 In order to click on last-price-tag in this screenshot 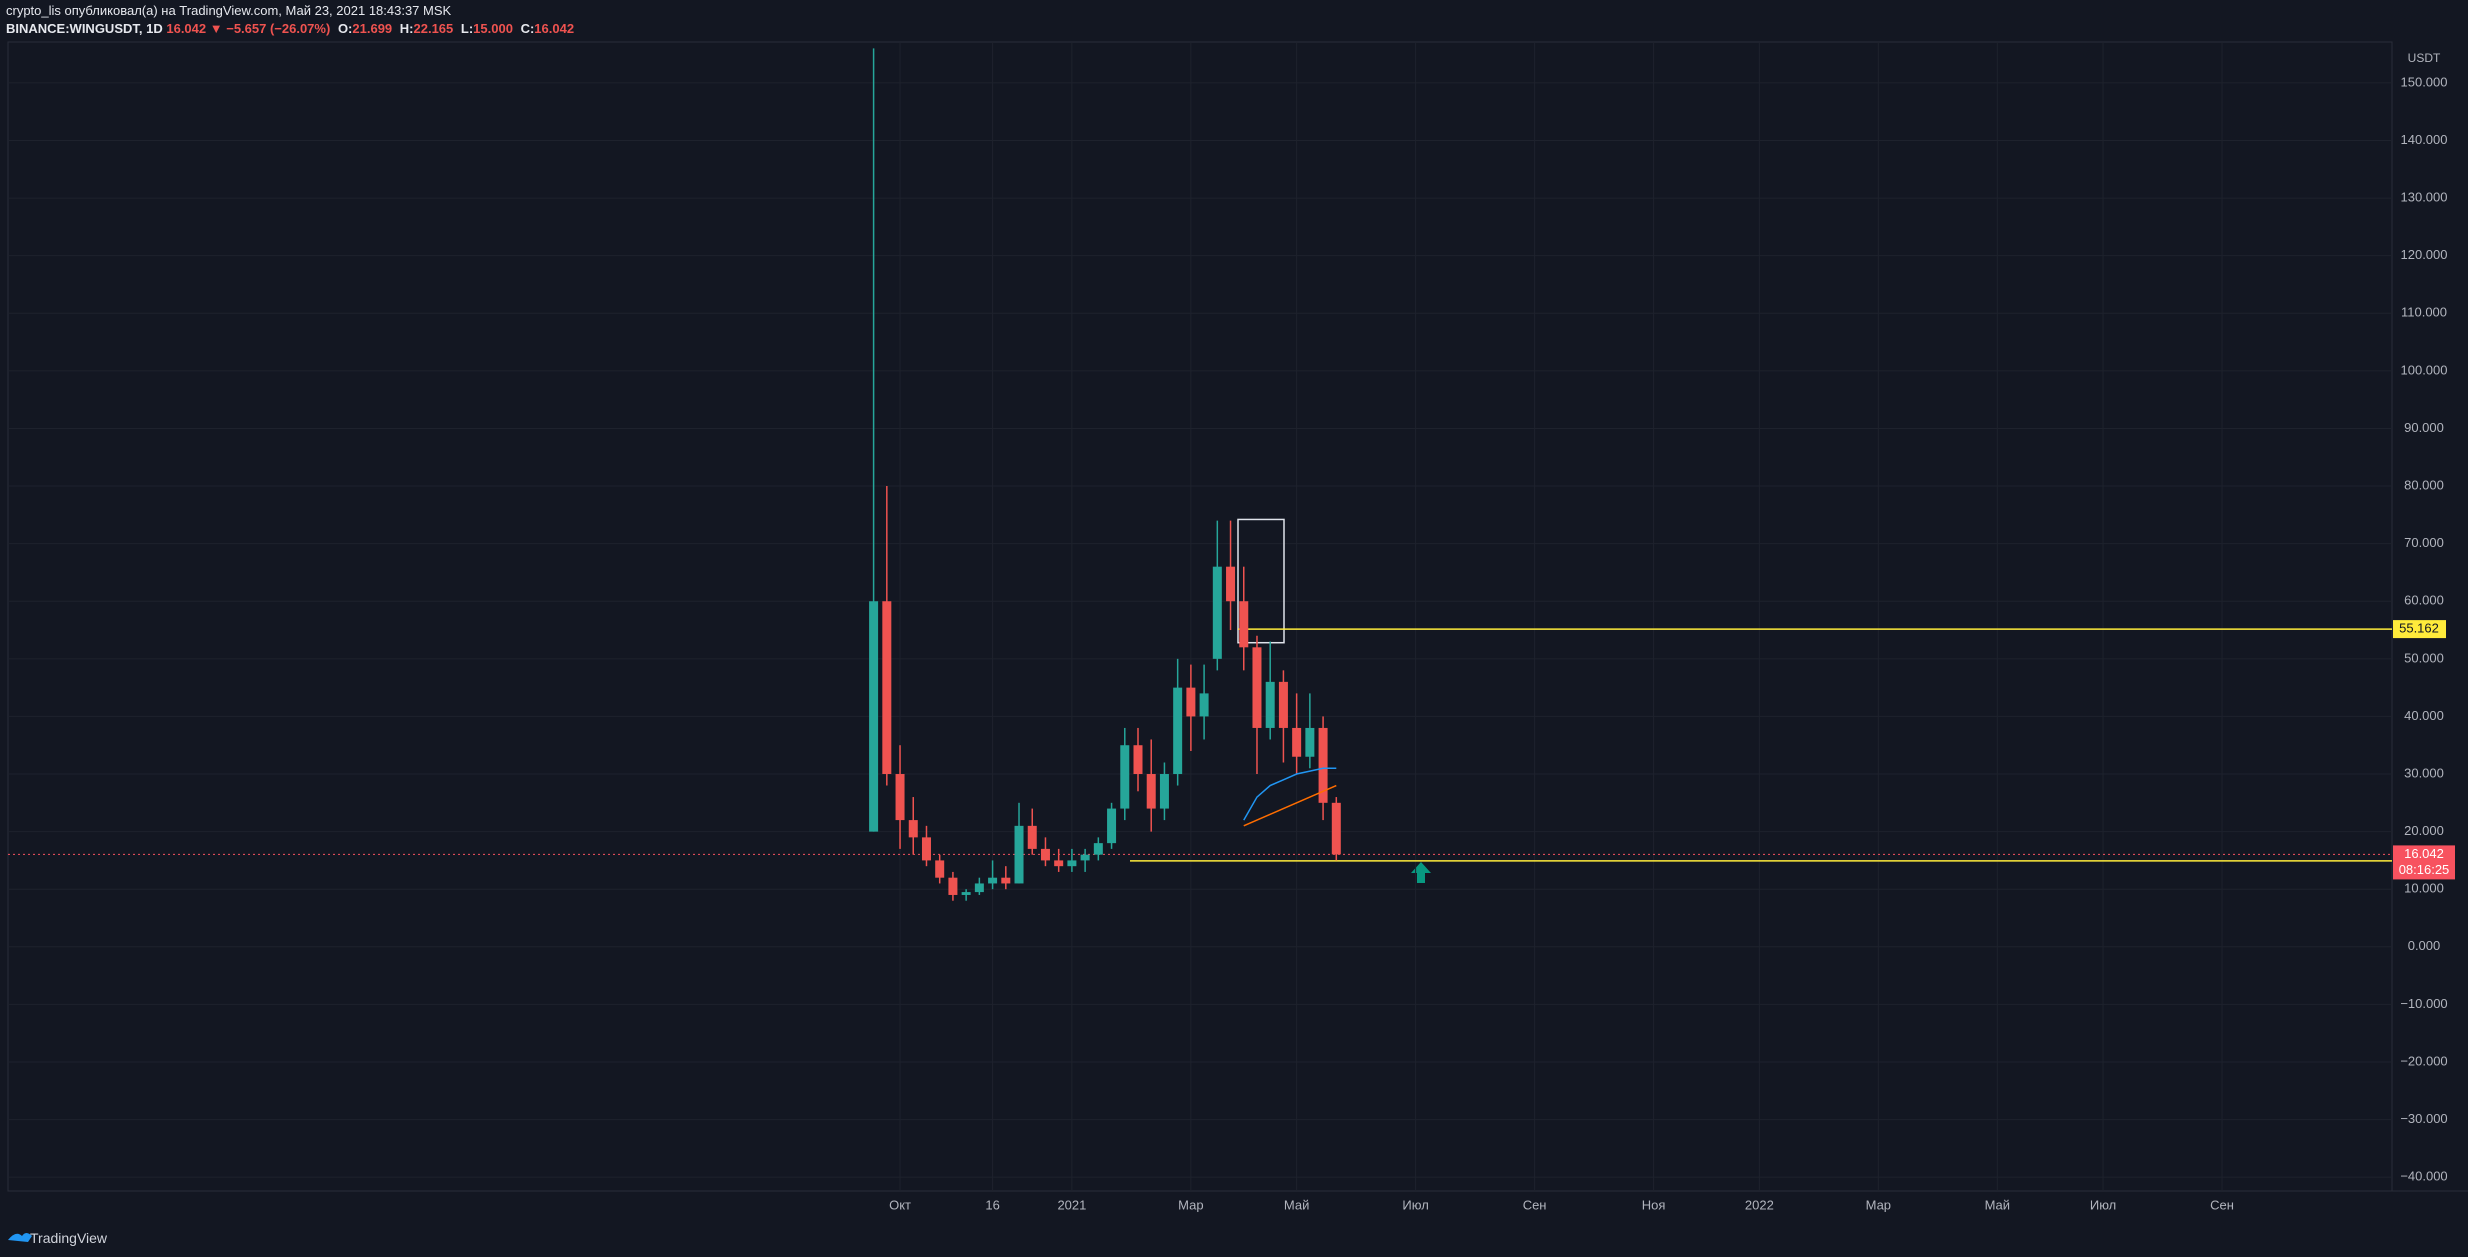, I will do `click(2424, 862)`.